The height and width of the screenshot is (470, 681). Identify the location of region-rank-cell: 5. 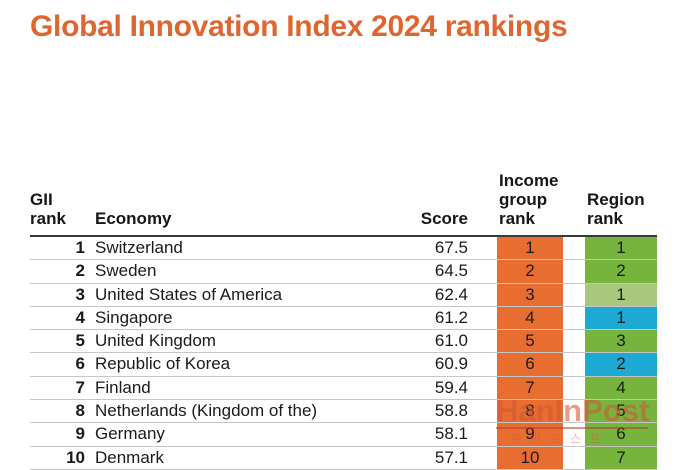
(621, 411).